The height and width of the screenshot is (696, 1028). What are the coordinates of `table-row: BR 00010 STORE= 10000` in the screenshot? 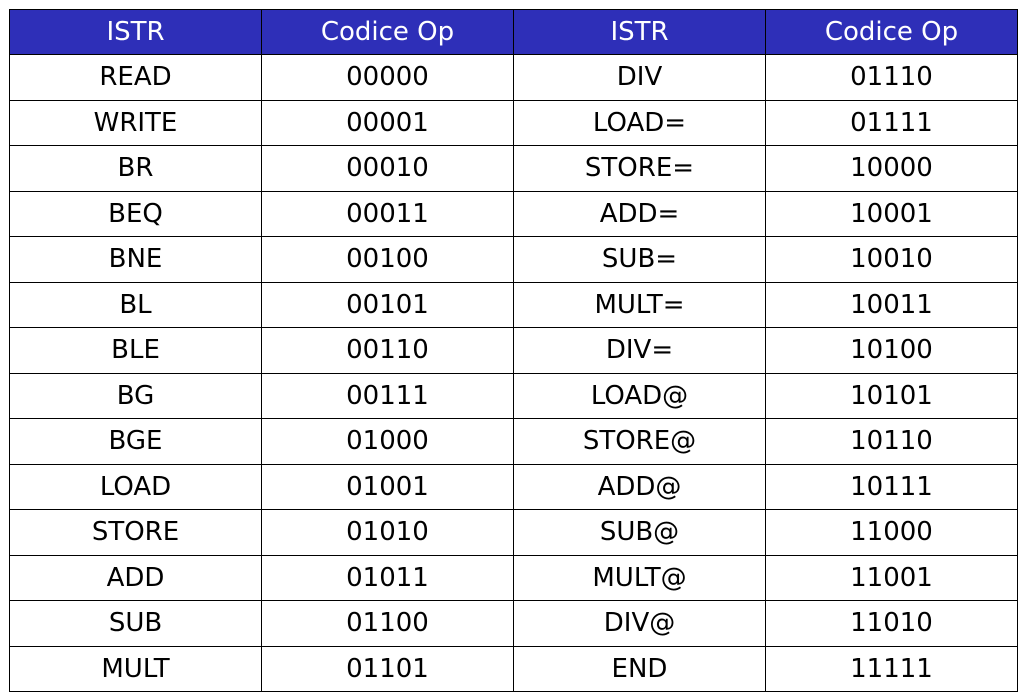 It's located at (513, 168).